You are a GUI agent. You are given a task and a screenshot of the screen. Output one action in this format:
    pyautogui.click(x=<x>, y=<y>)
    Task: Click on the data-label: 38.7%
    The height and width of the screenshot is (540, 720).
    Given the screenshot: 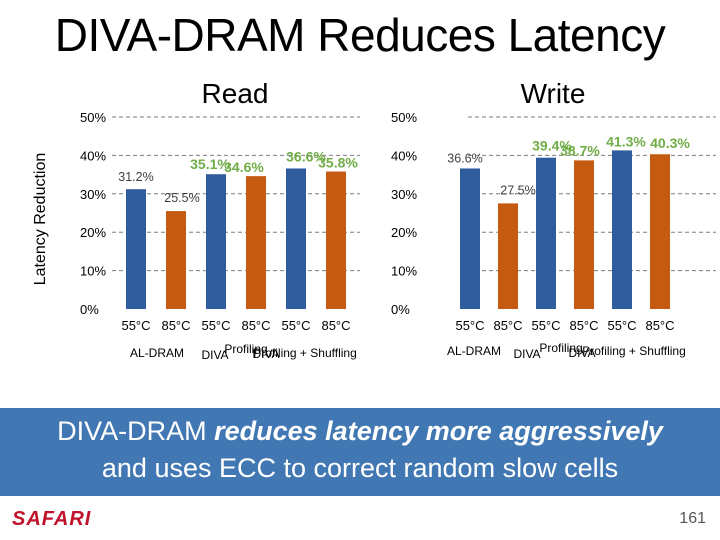 What is the action you would take?
    pyautogui.click(x=580, y=150)
    